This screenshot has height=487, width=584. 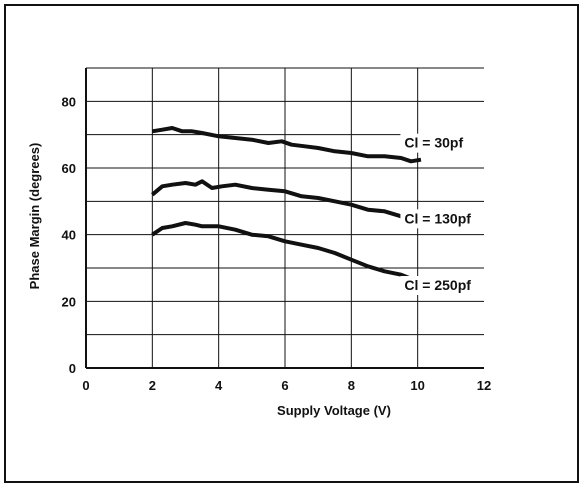 What do you see at coordinates (437, 285) in the screenshot?
I see `series-label: Cl = 250pf` at bounding box center [437, 285].